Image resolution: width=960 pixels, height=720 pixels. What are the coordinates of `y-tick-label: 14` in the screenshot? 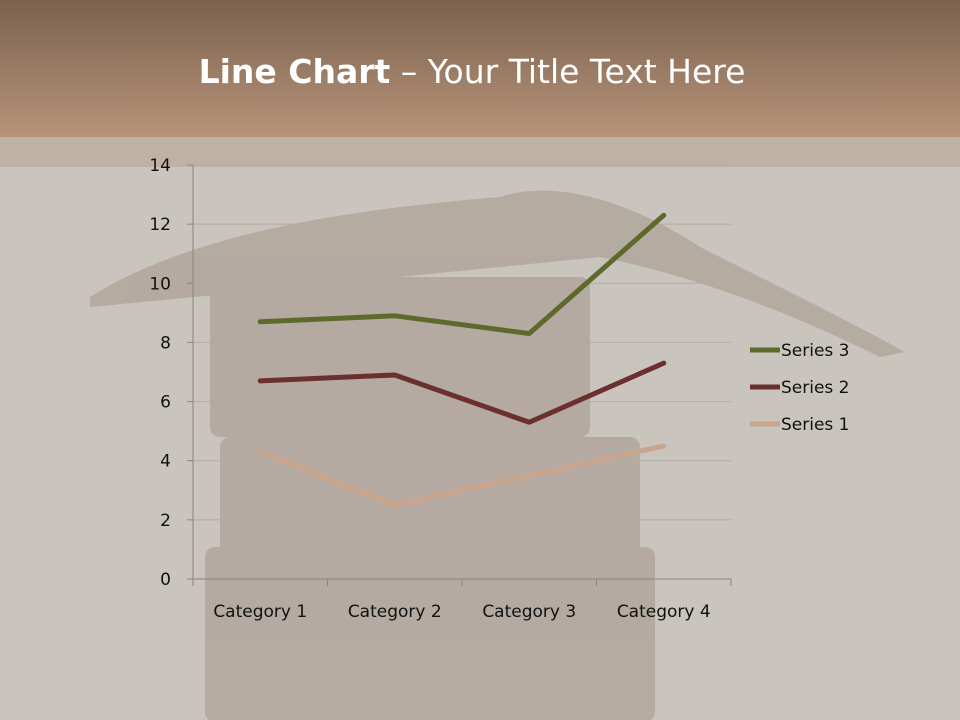 It's located at (160, 166).